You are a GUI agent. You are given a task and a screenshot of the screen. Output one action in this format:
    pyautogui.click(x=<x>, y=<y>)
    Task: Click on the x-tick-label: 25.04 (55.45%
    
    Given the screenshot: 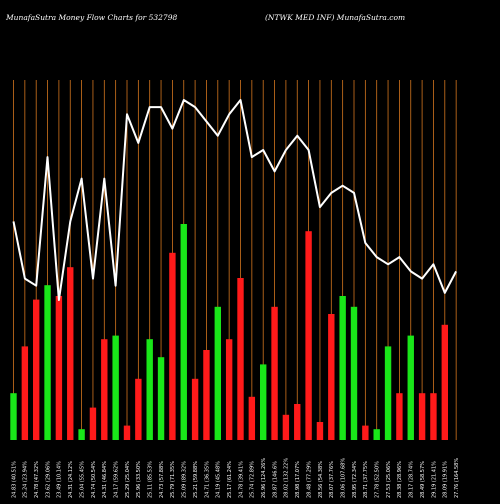 What is the action you would take?
    pyautogui.click(x=82, y=479)
    